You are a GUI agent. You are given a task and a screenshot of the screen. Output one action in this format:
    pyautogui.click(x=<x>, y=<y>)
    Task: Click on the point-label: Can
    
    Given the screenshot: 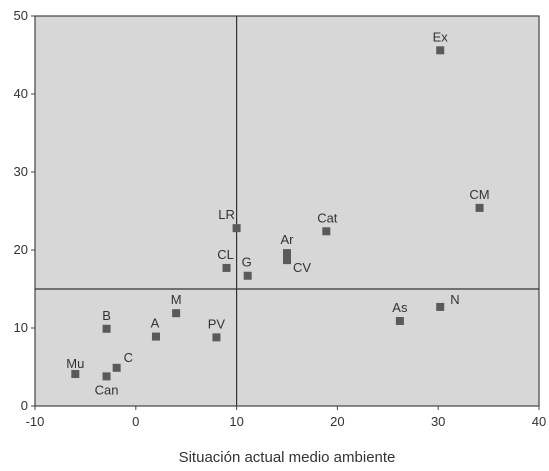 What is the action you would take?
    pyautogui.click(x=107, y=389)
    